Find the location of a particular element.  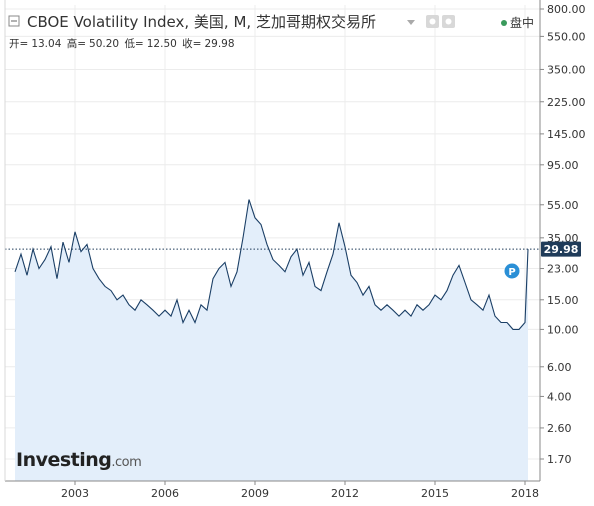

event-marker: P is located at coordinates (512, 271).